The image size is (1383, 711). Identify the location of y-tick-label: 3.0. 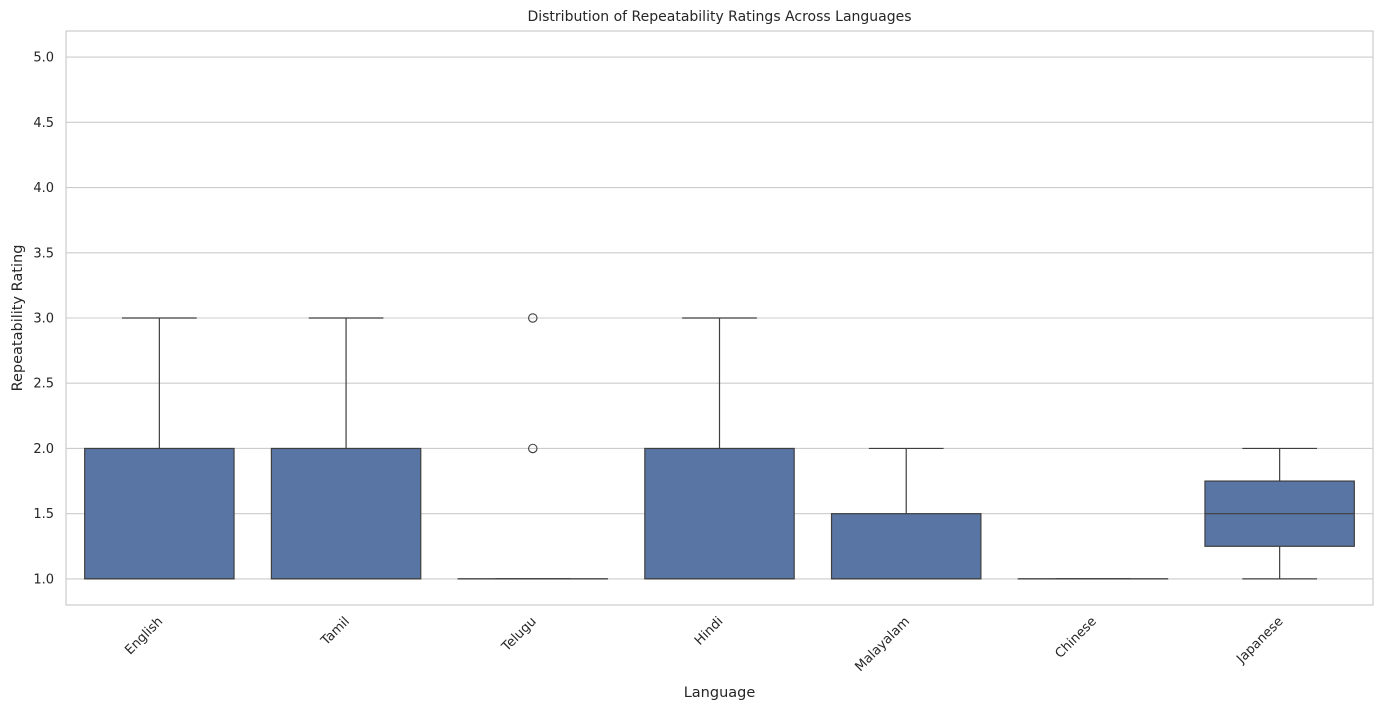
(43, 319).